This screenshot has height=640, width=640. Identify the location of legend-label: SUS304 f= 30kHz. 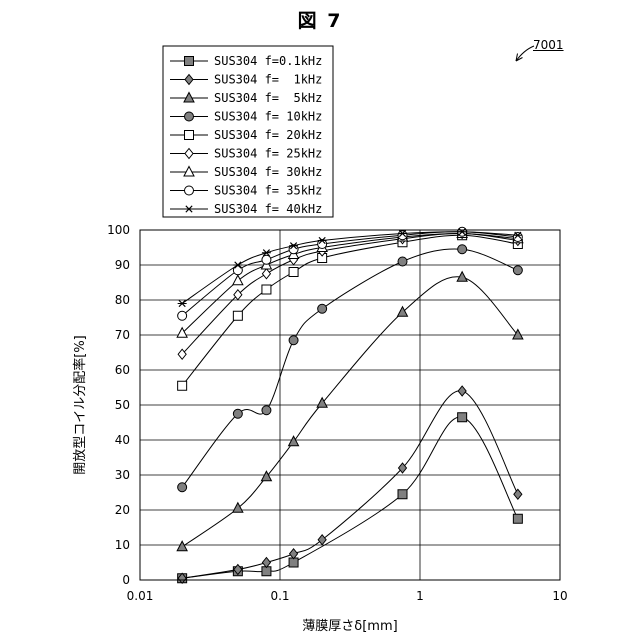
(268, 172).